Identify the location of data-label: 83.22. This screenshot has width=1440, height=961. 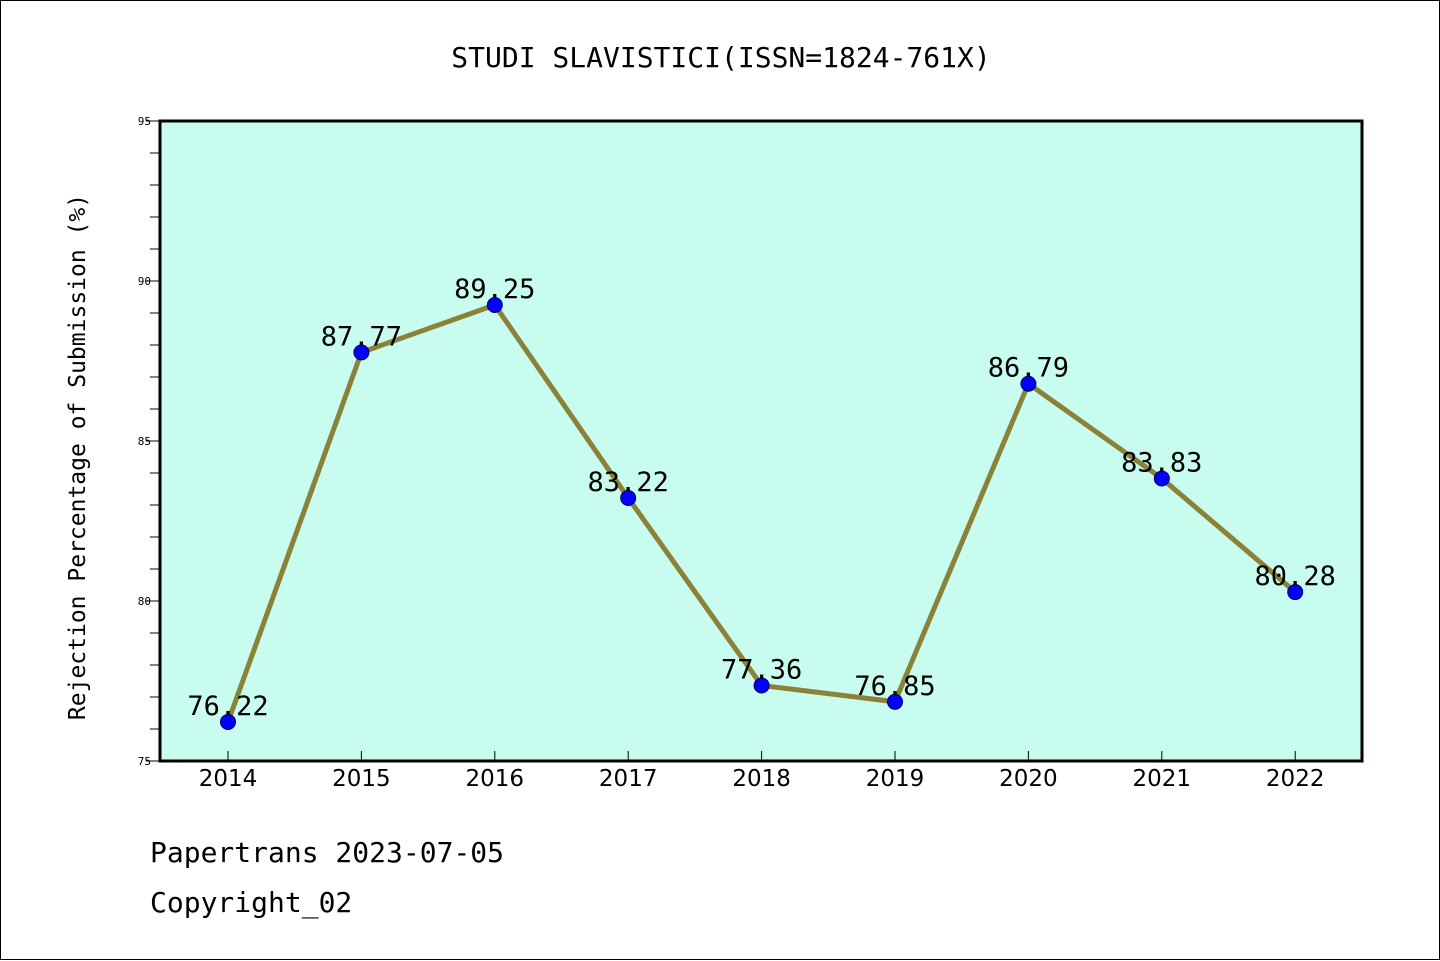
(628, 482).